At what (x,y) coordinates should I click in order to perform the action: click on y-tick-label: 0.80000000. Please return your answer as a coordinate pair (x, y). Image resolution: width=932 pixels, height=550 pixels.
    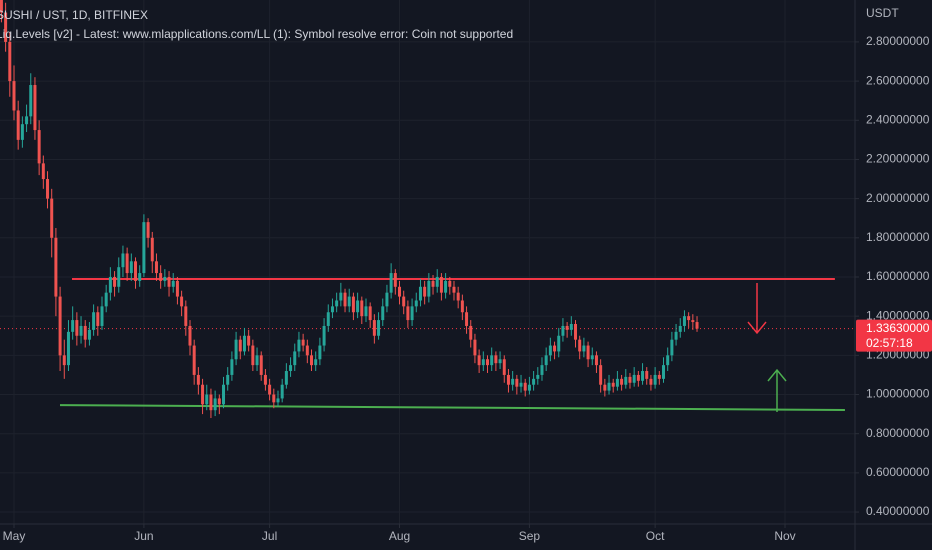
    Looking at the image, I should click on (898, 433).